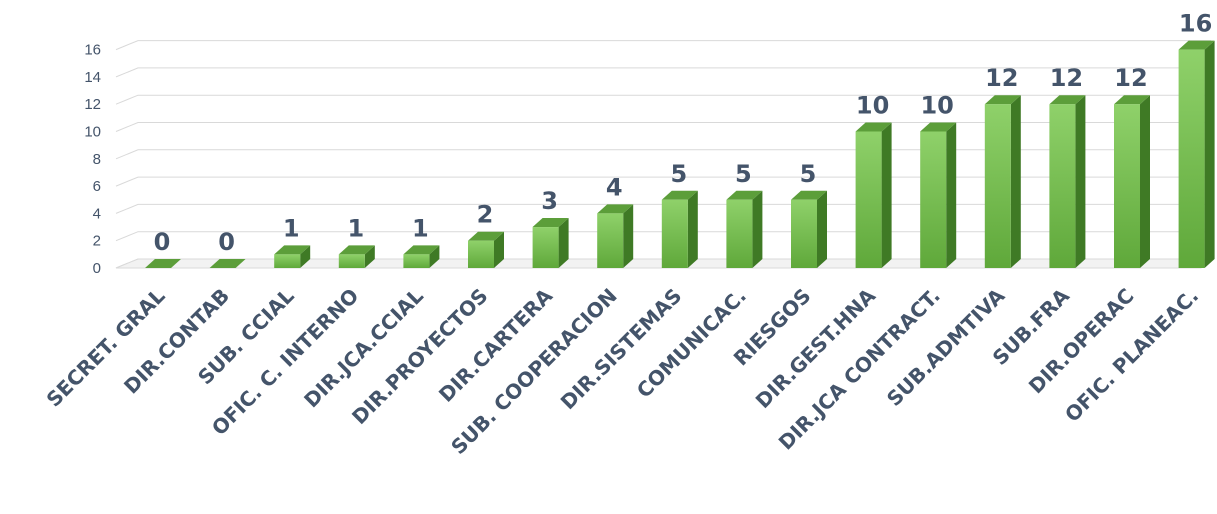 This screenshot has height=514, width=1217. What do you see at coordinates (496, 345) in the screenshot?
I see `x-tick-label: DIR.CARTERA` at bounding box center [496, 345].